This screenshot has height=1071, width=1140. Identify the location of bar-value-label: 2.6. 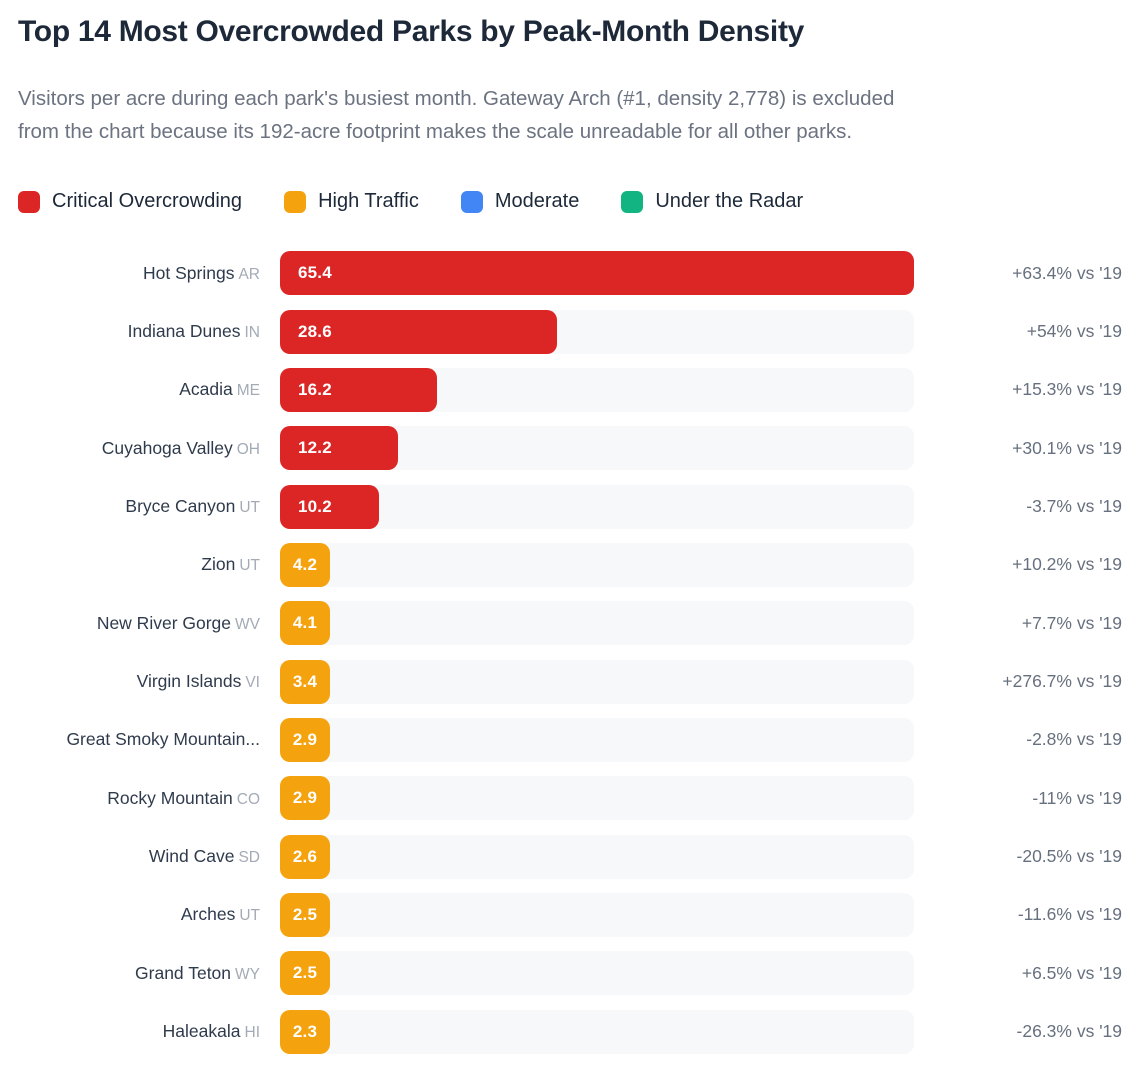
(305, 856).